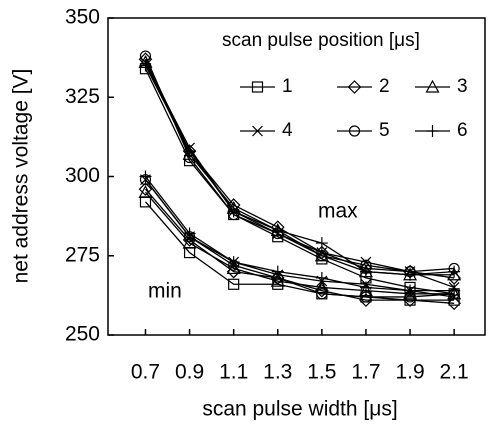  Describe the element at coordinates (165, 291) in the screenshot. I see `annotation: min` at that location.